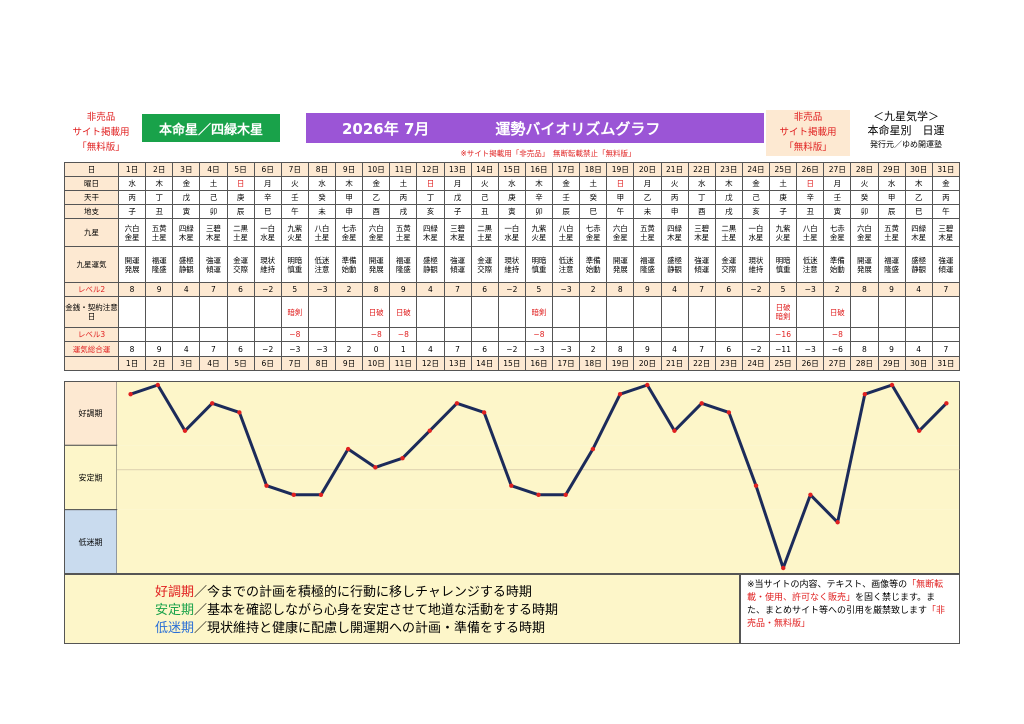 The width and height of the screenshot is (1024, 724). What do you see at coordinates (349, 197) in the screenshot?
I see `kan-cell: 甲` at bounding box center [349, 197].